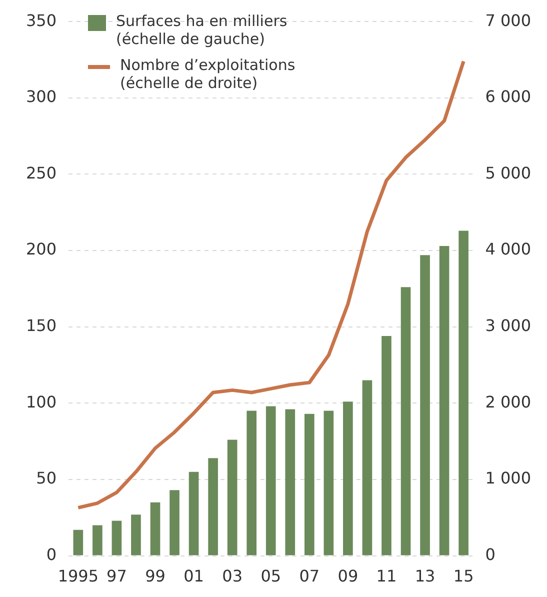 Image resolution: width=547 pixels, height=597 pixels. Describe the element at coordinates (508, 20) in the screenshot. I see `y2-tick-label: 7 000` at that location.